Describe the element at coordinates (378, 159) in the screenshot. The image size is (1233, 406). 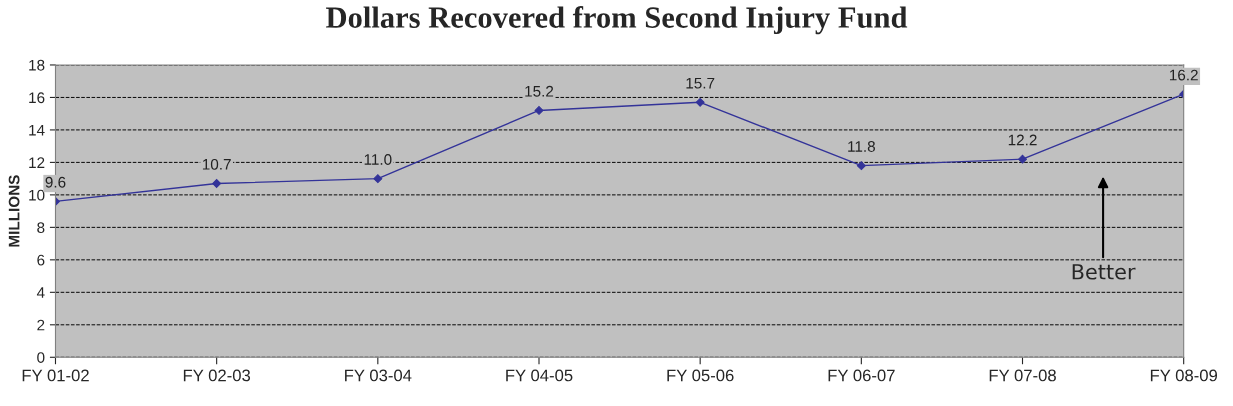
I see `data-label: 11.0` at that location.